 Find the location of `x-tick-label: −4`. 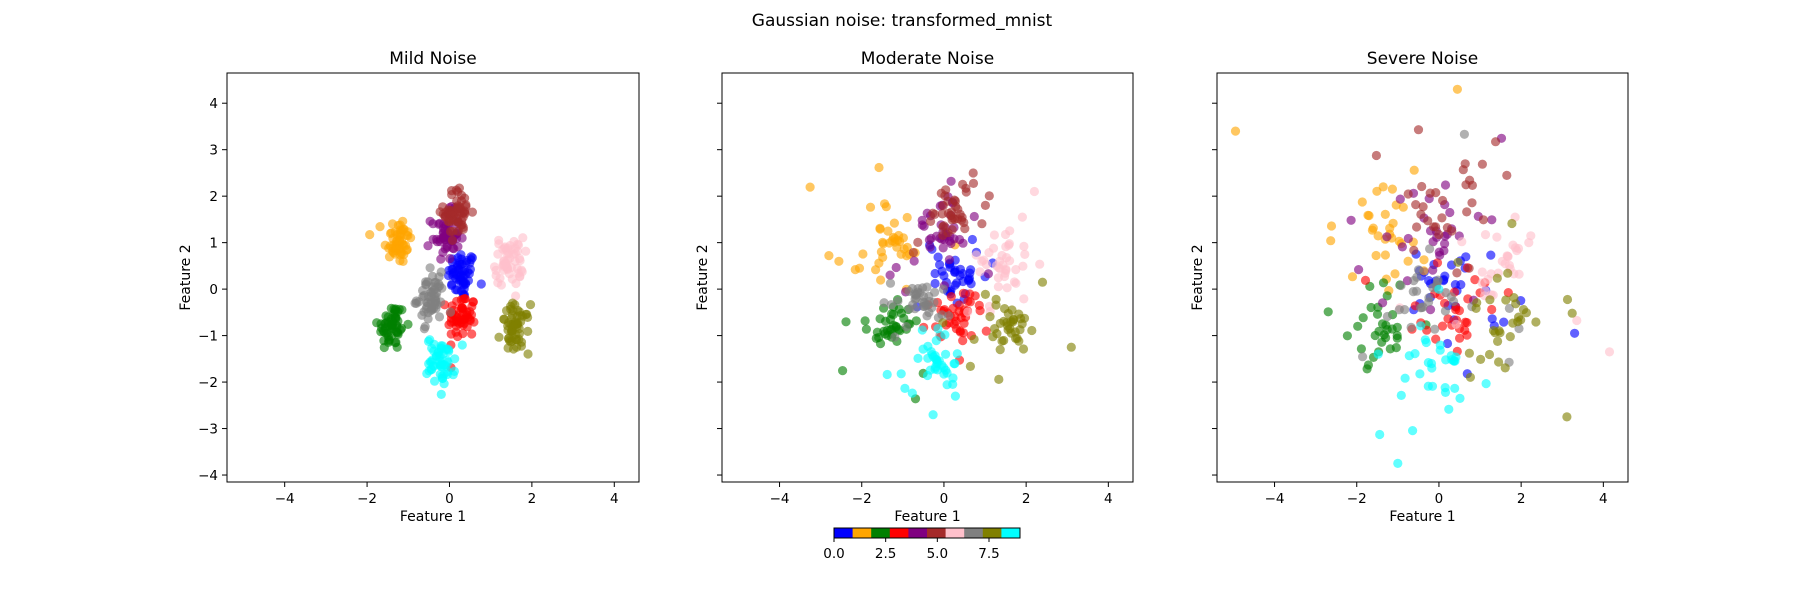

x-tick-label: −4 is located at coordinates (285, 499).